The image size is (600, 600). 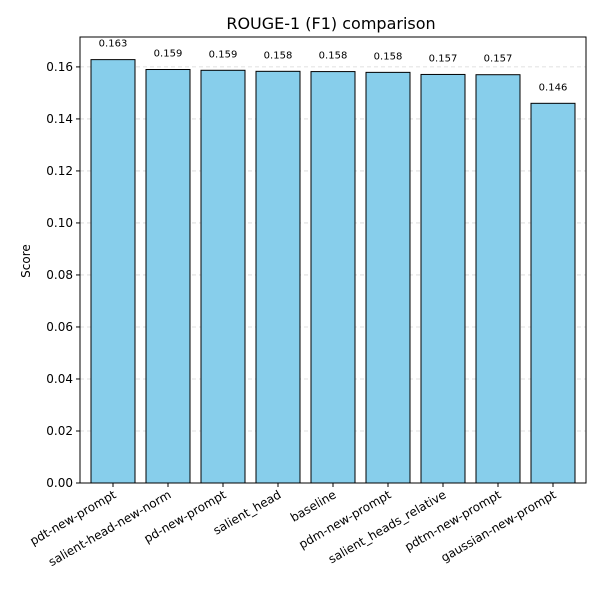 I want to click on bar-value-label: 0.146, so click(x=553, y=87).